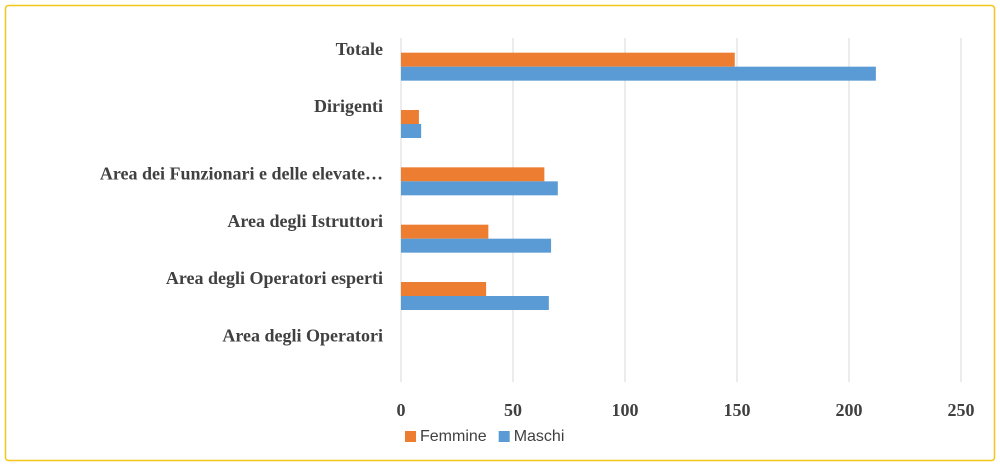 This screenshot has width=1000, height=466. Describe the element at coordinates (348, 106) in the screenshot. I see `y-tick-label: Dirigenti` at that location.